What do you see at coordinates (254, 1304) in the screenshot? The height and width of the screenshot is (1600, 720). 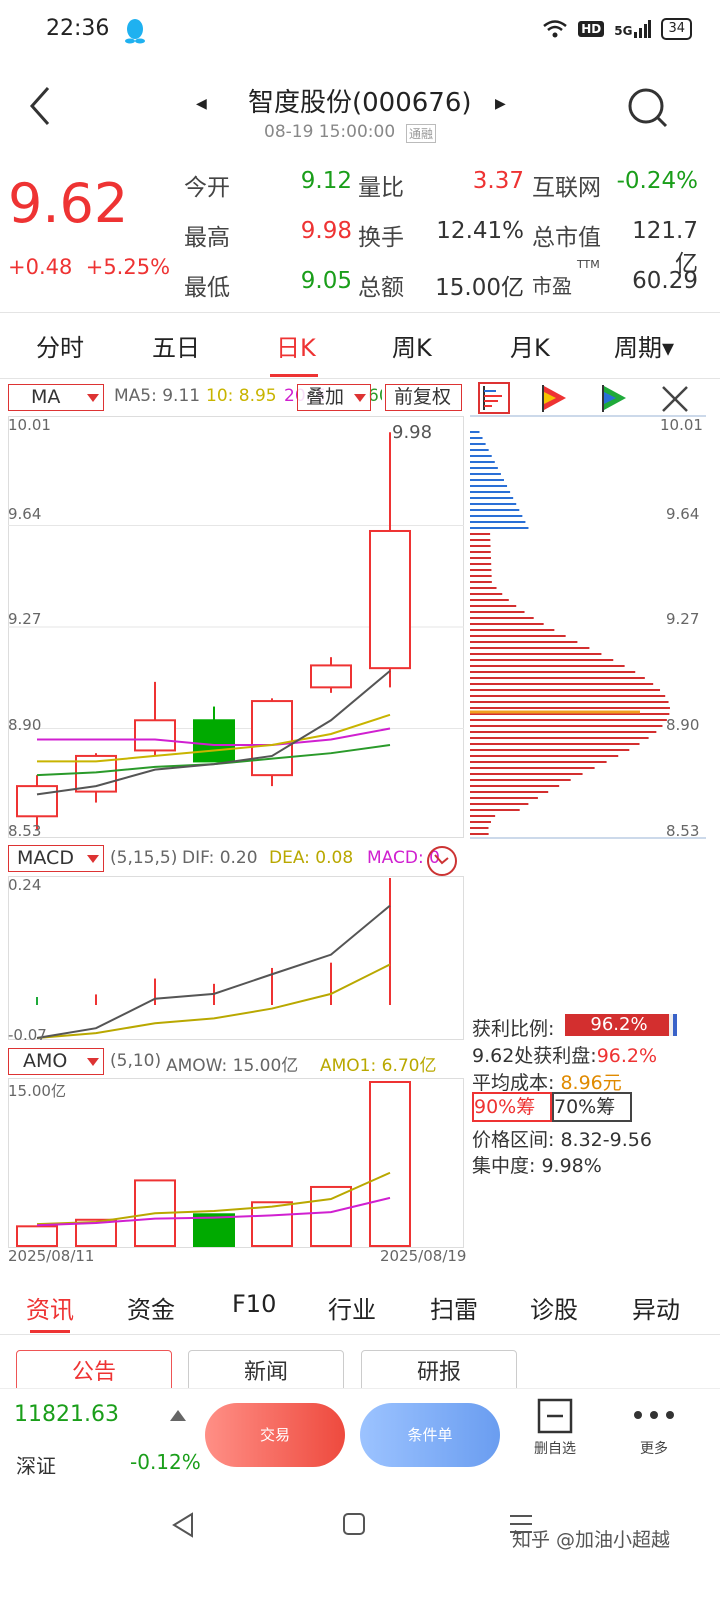 I see `tab-f10: F10` at bounding box center [254, 1304].